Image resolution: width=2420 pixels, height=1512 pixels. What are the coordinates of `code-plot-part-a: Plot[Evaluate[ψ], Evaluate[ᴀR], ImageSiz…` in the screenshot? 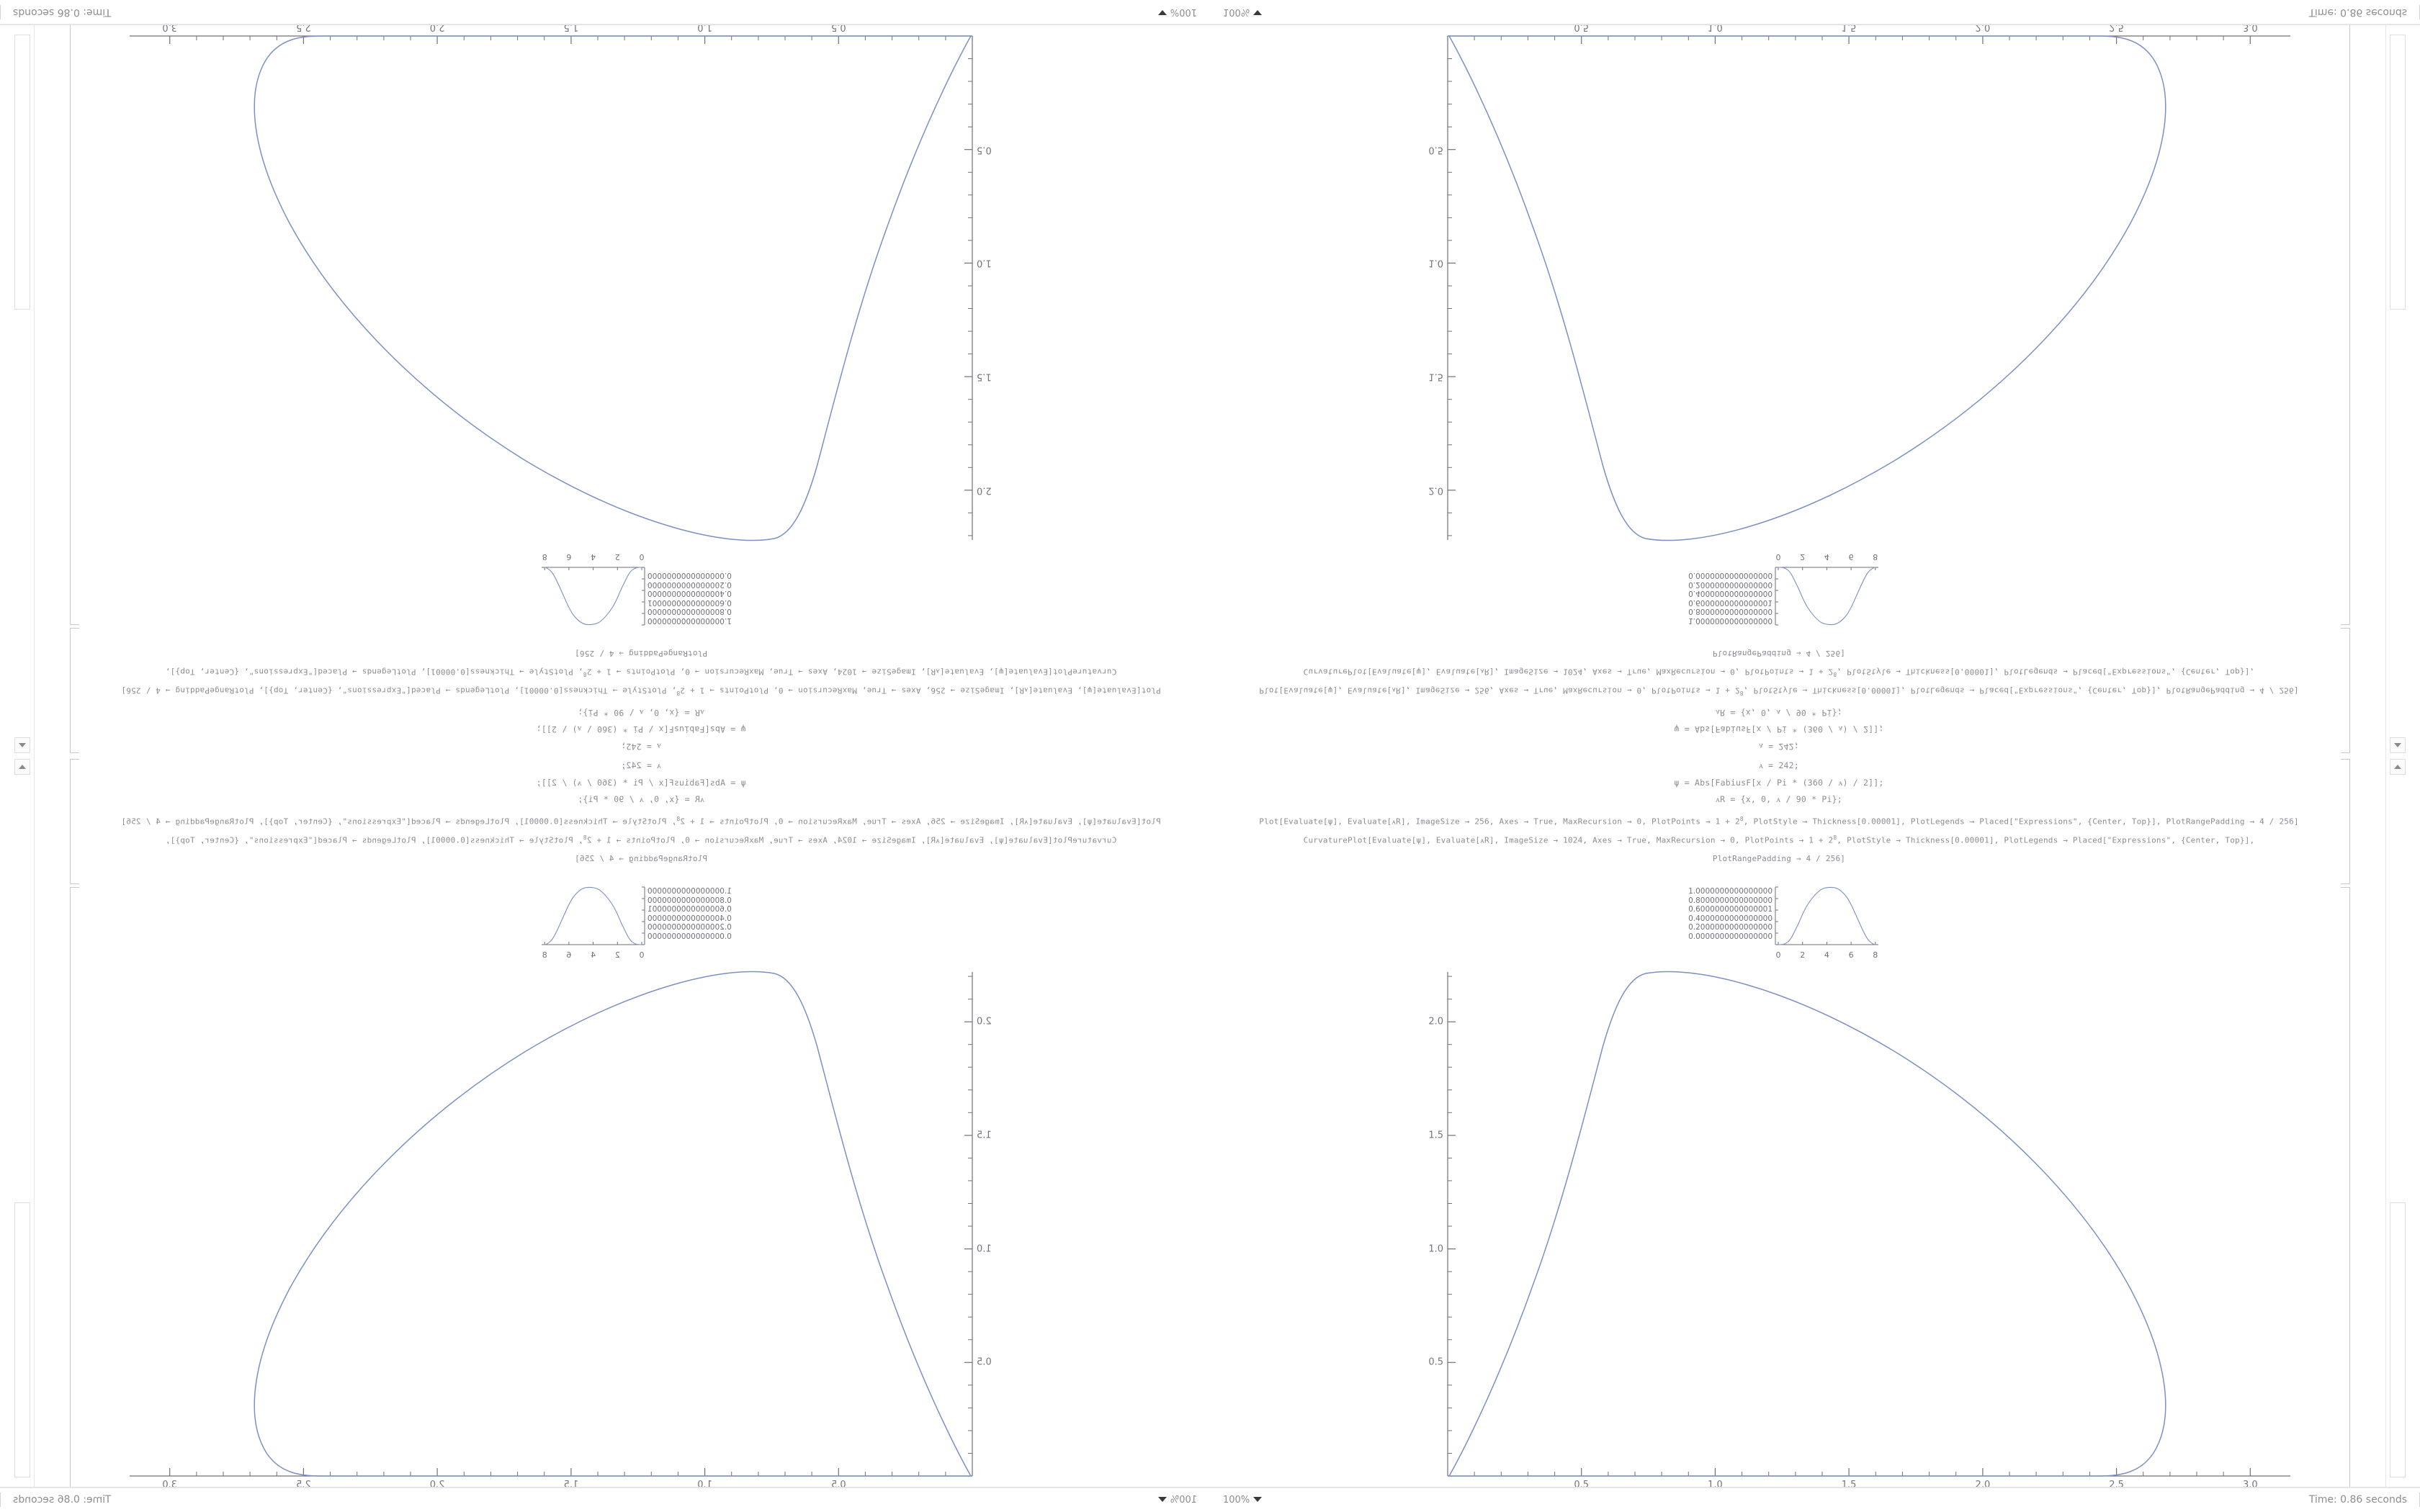 It's located at (920, 690).